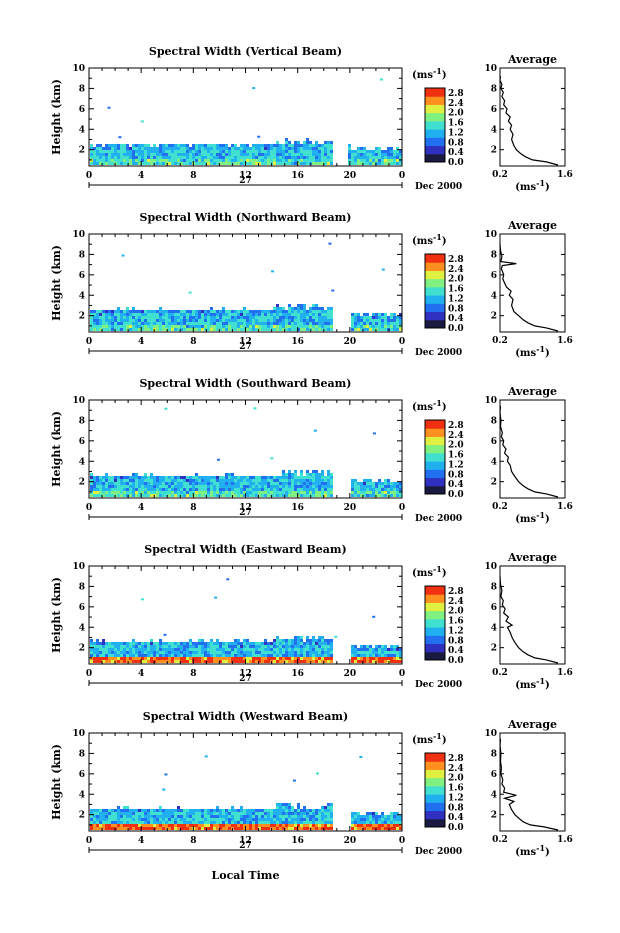  What do you see at coordinates (141, 841) in the screenshot?
I see `x-tick-label: 4` at bounding box center [141, 841].